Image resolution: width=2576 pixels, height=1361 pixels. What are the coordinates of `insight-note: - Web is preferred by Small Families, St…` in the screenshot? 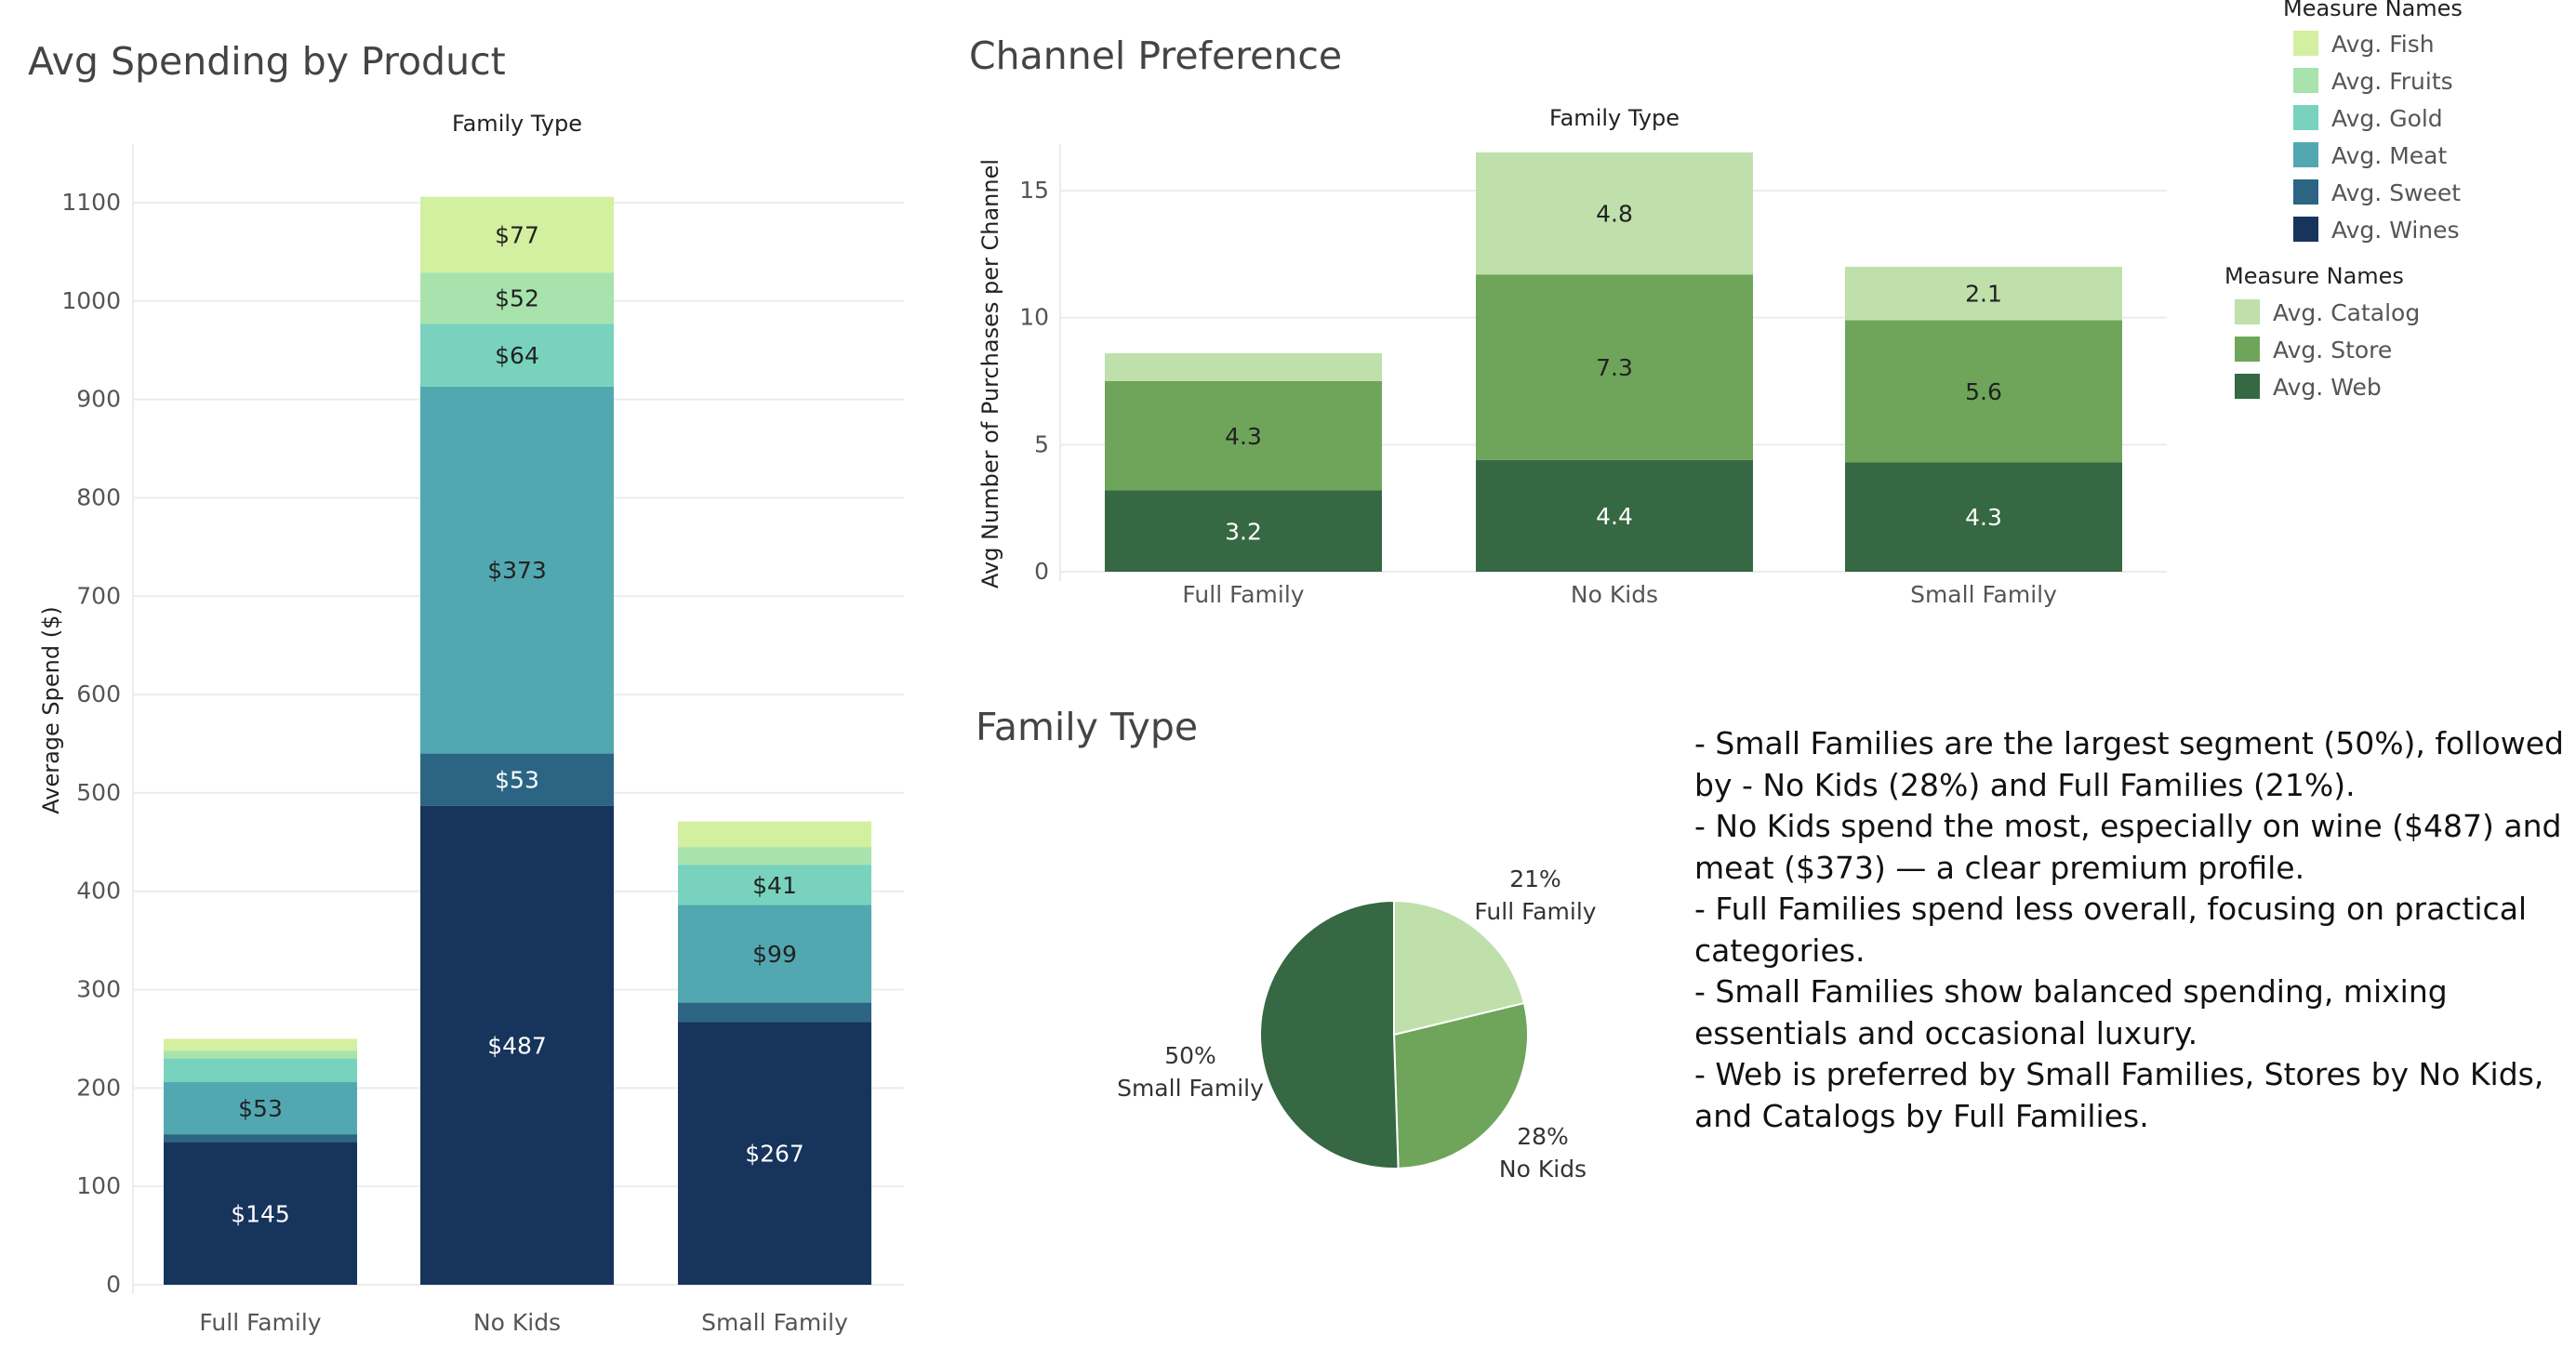 It's located at (2119, 1095).